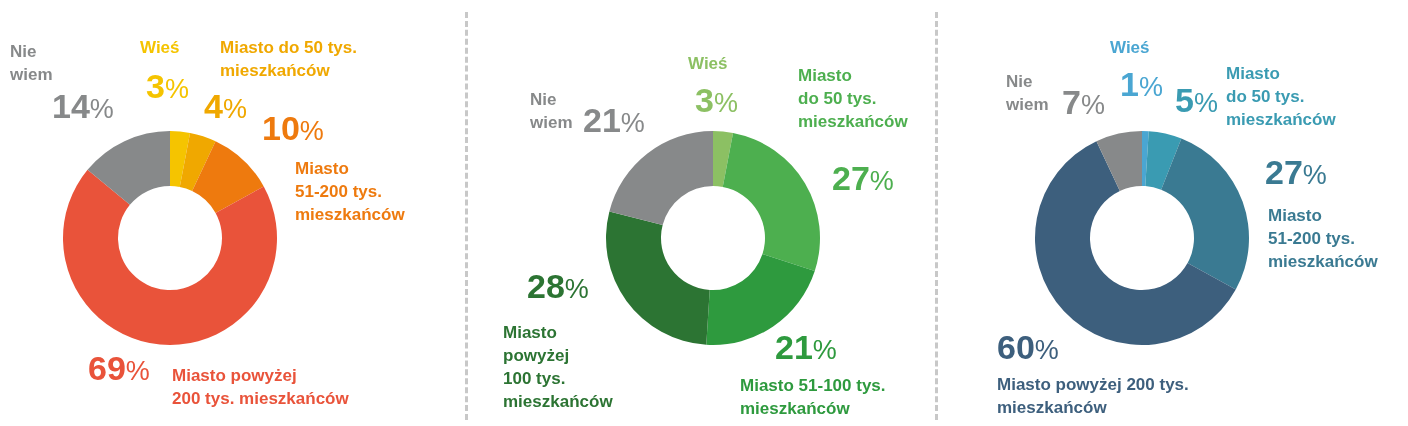 The height and width of the screenshot is (426, 1408). Describe the element at coordinates (558, 286) in the screenshot. I see `data-label: 28%` at that location.